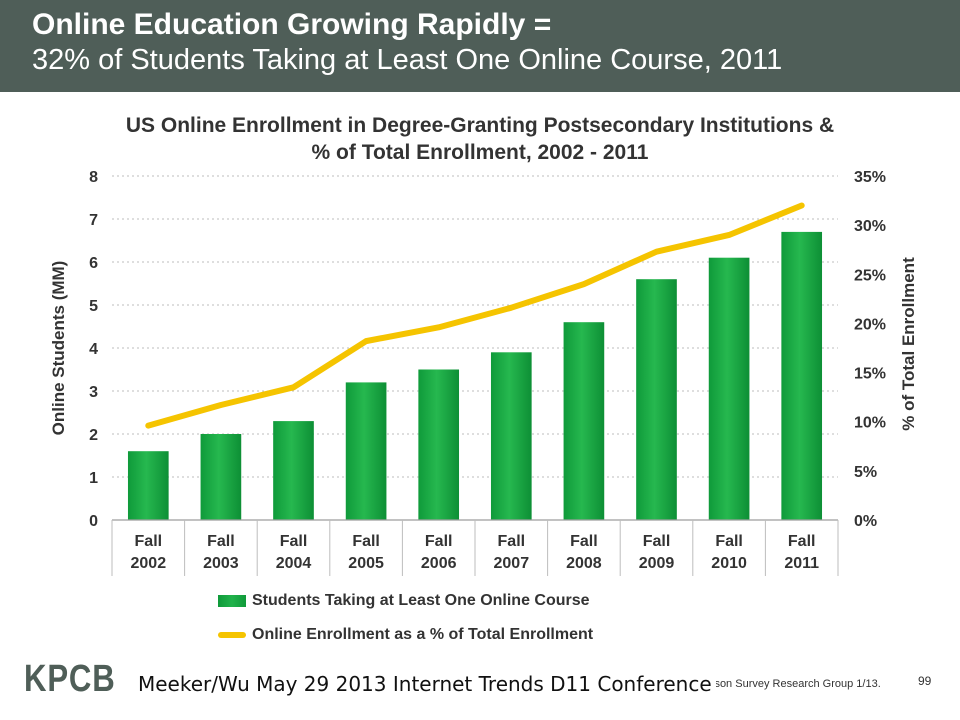 The image size is (960, 720). Describe the element at coordinates (925, 681) in the screenshot. I see `page-number: 99` at that location.